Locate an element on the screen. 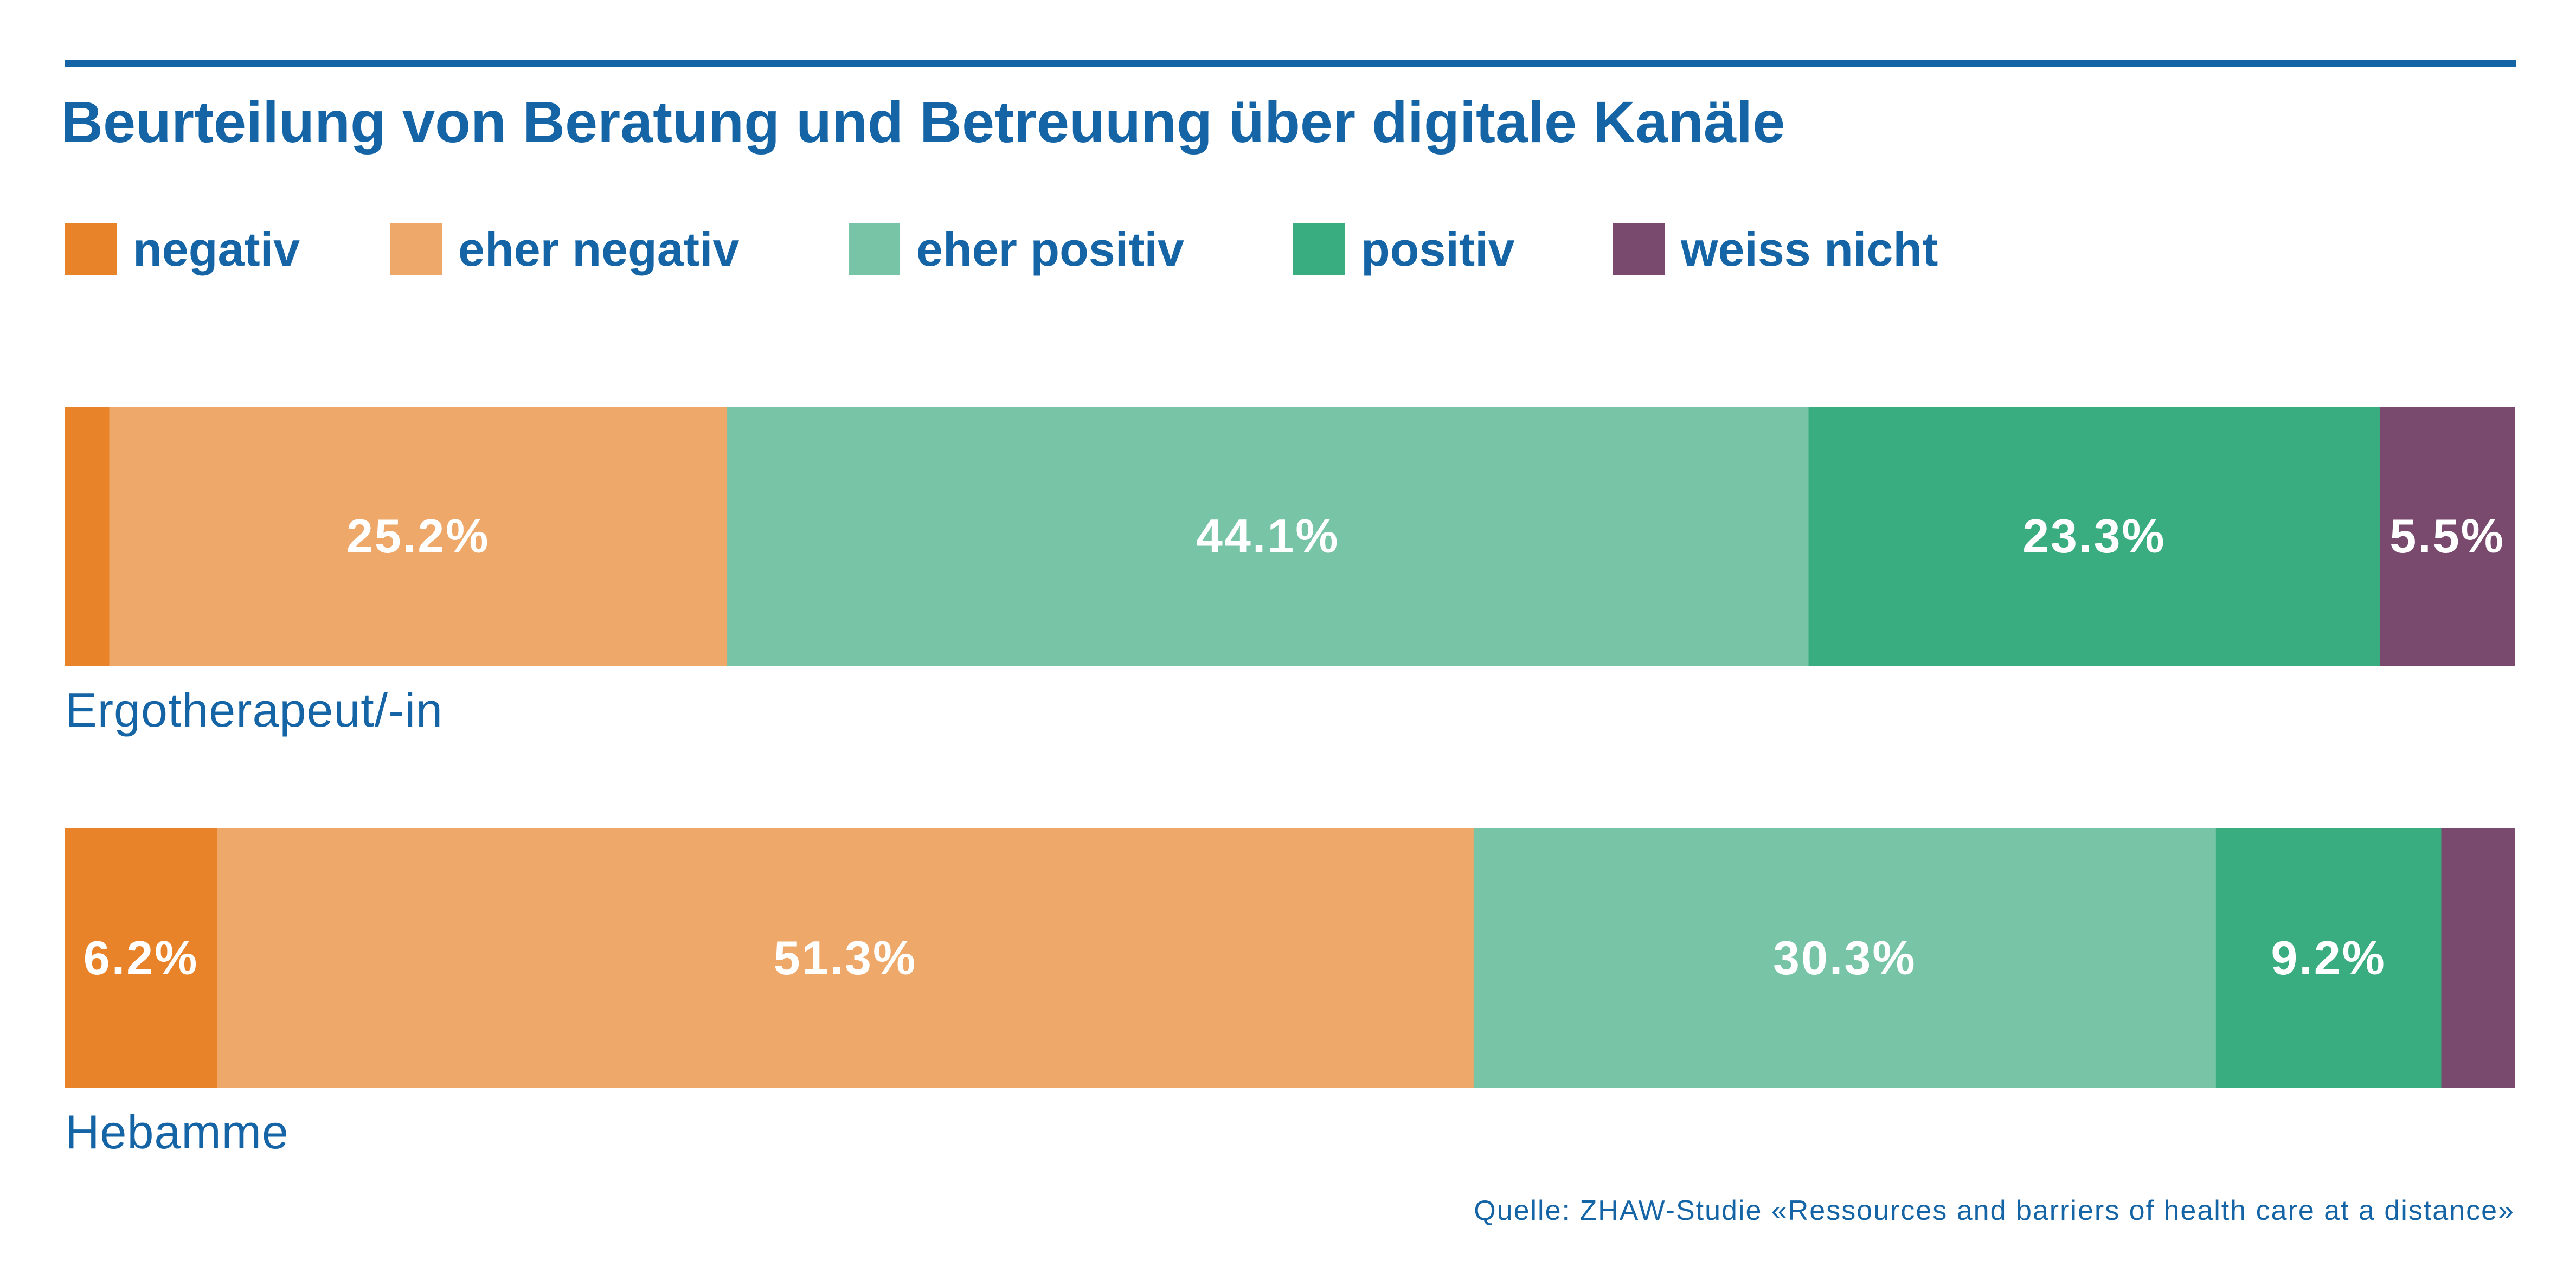  data-label-1-1: 51.3% is located at coordinates (845, 958).